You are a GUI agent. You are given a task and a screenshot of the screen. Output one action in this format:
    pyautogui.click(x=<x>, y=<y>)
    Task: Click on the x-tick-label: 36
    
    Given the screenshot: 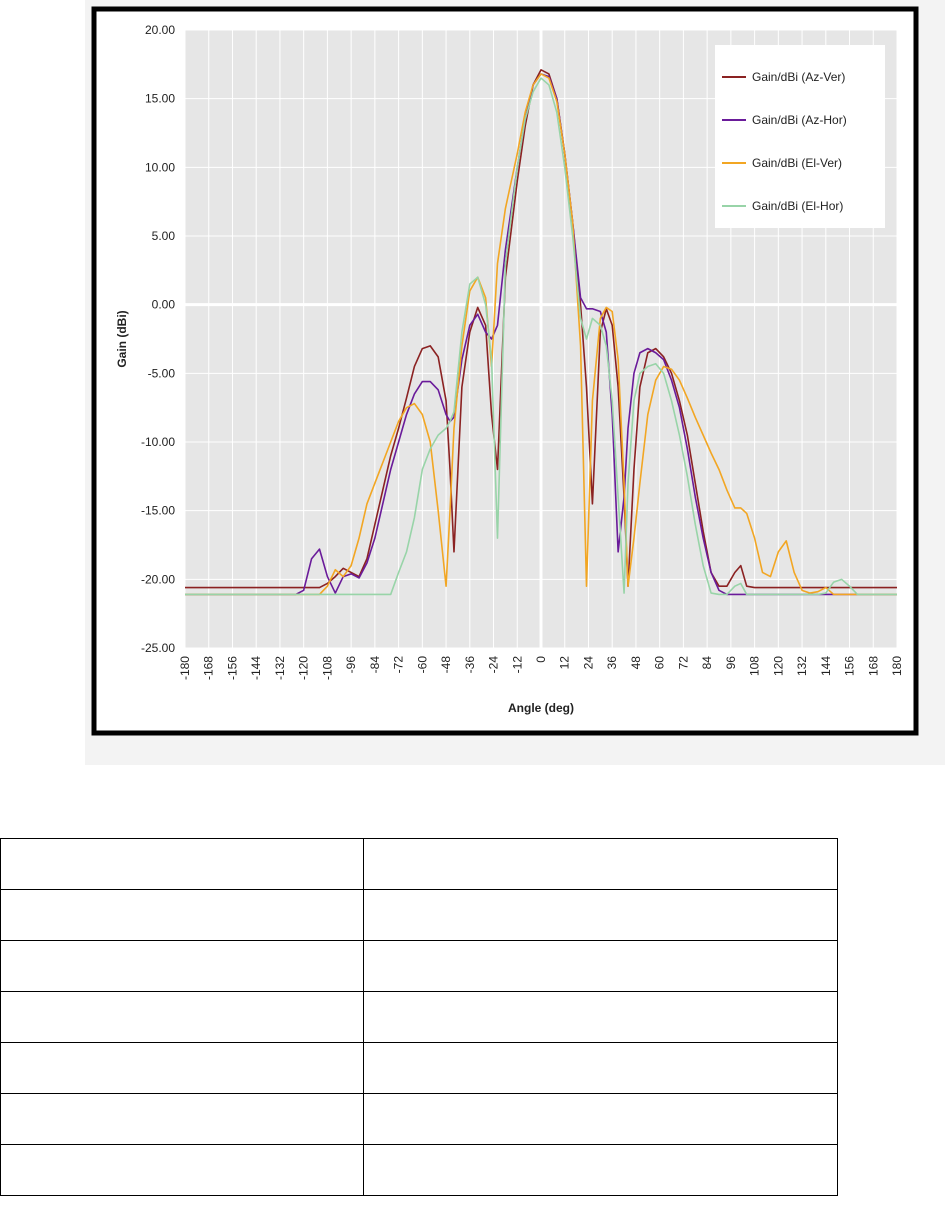 What is the action you would take?
    pyautogui.click(x=612, y=663)
    